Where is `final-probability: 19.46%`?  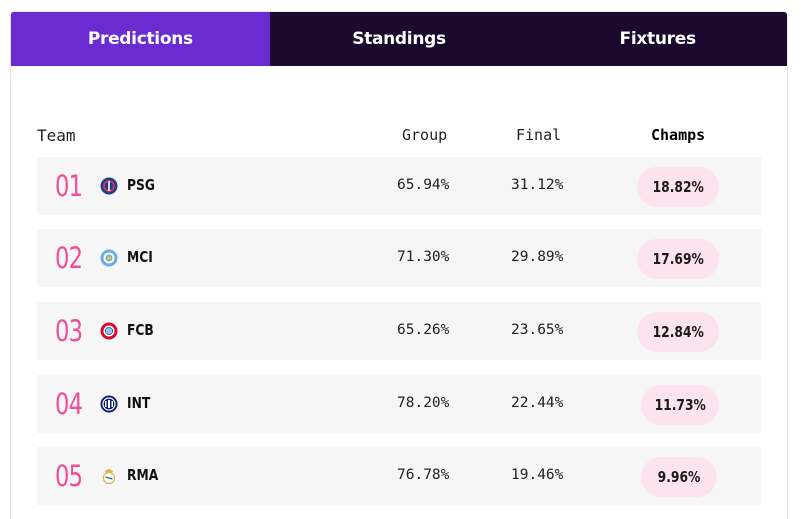 final-probability: 19.46% is located at coordinates (537, 475).